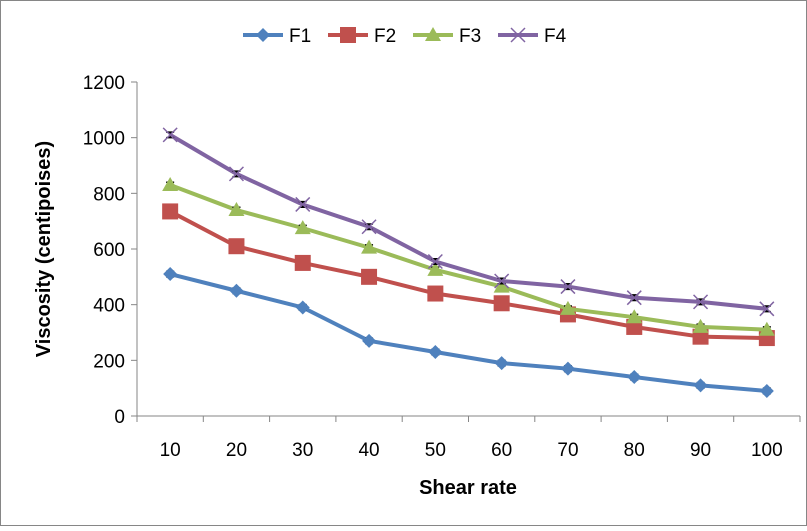  Describe the element at coordinates (302, 450) in the screenshot. I see `x-tick-label: 30` at that location.